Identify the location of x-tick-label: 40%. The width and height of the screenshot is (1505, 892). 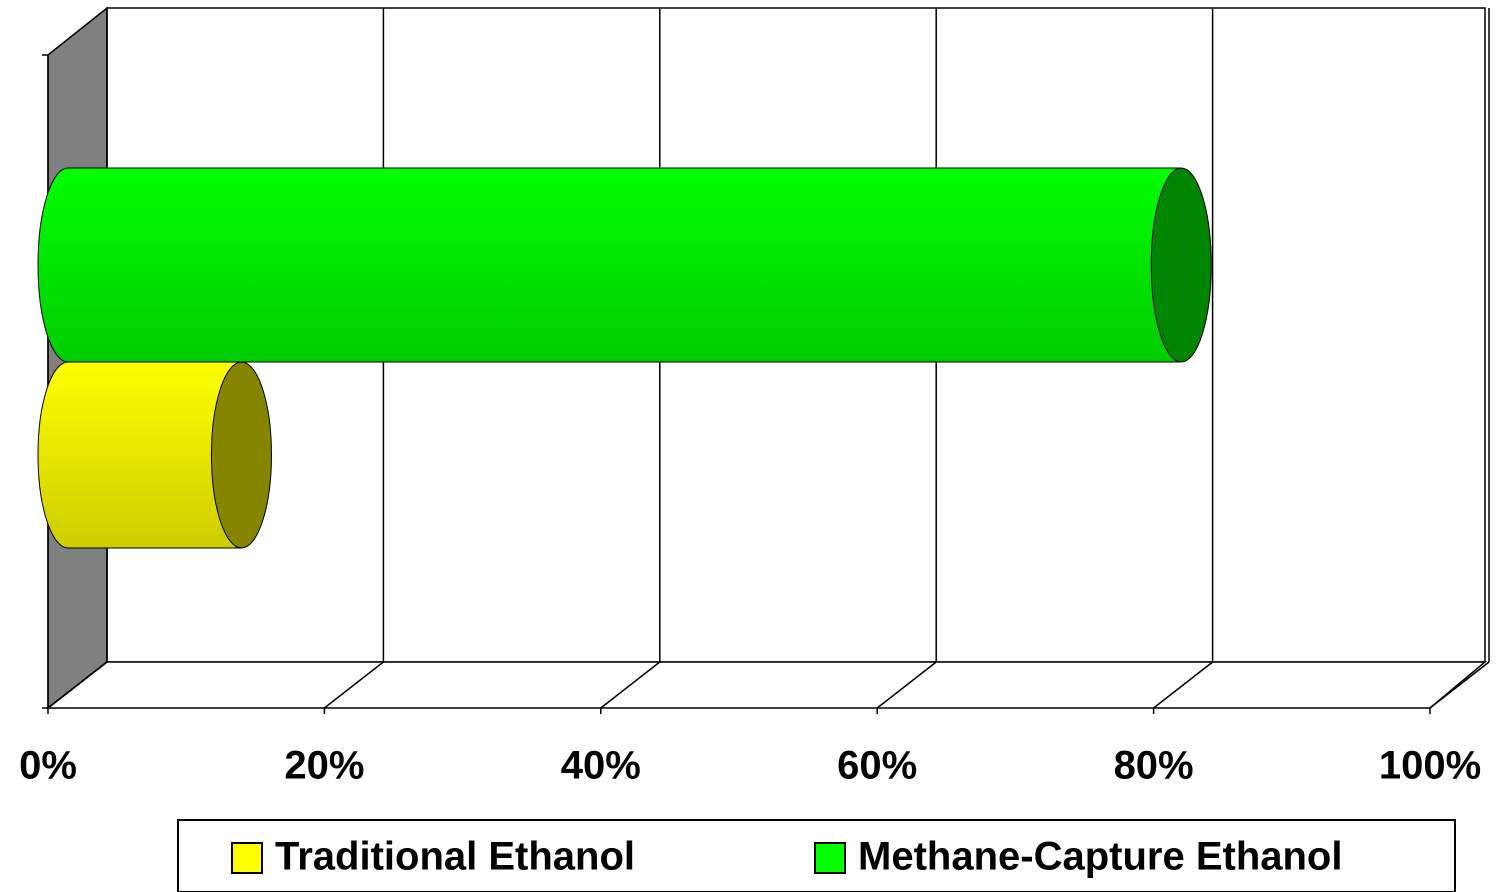
(601, 766).